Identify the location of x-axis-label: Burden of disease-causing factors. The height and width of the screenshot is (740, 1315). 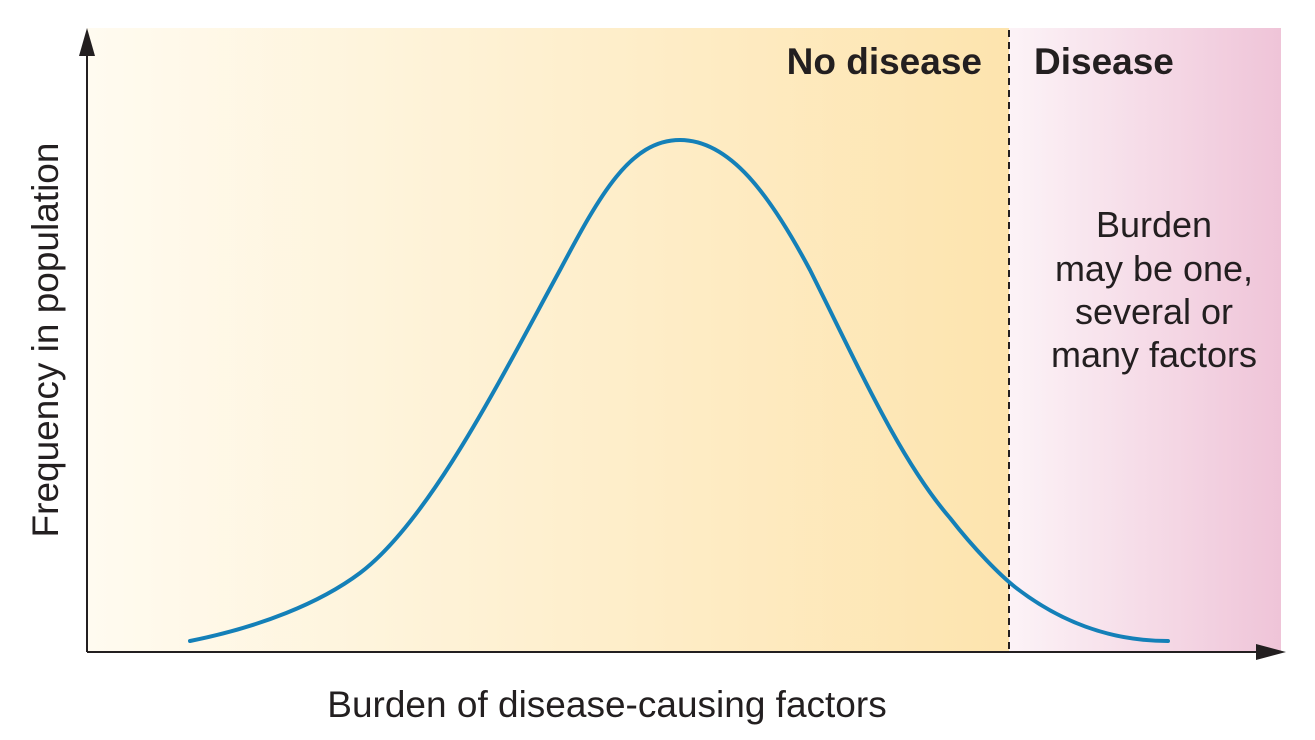
(606, 704).